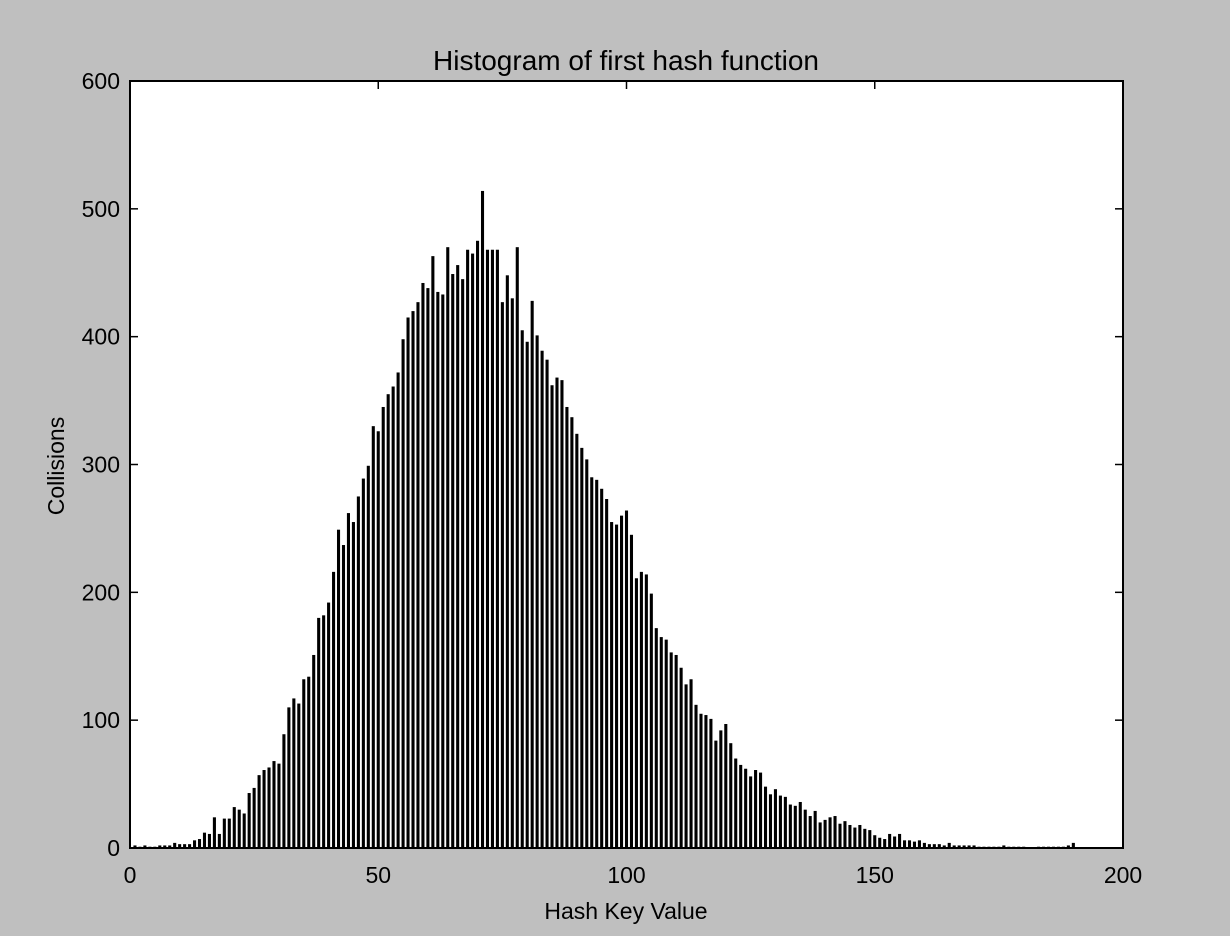 The height and width of the screenshot is (936, 1230). Describe the element at coordinates (875, 875) in the screenshot. I see `x-tick-label: 150` at that location.